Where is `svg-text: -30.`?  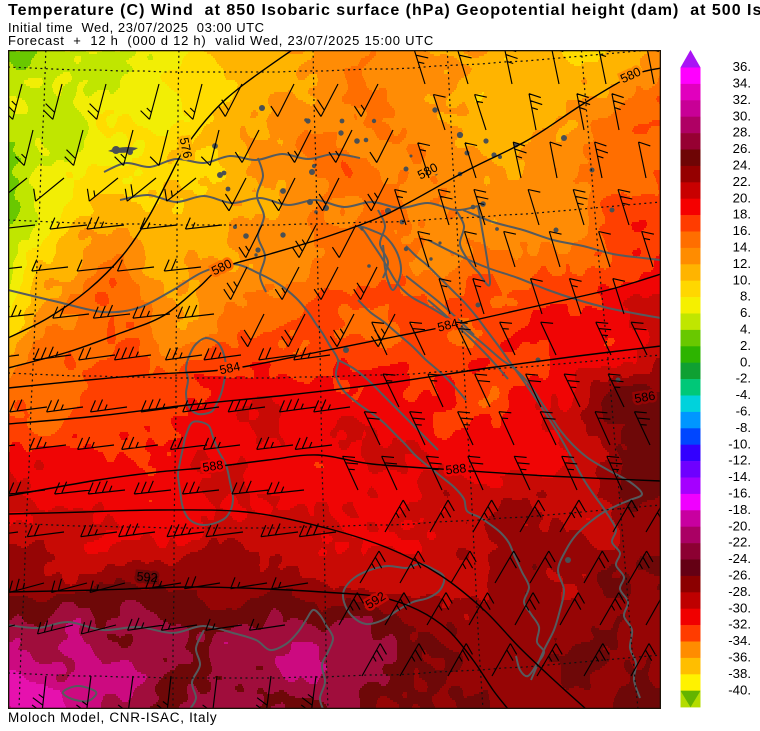 svg-text: -30. is located at coordinates (739, 607).